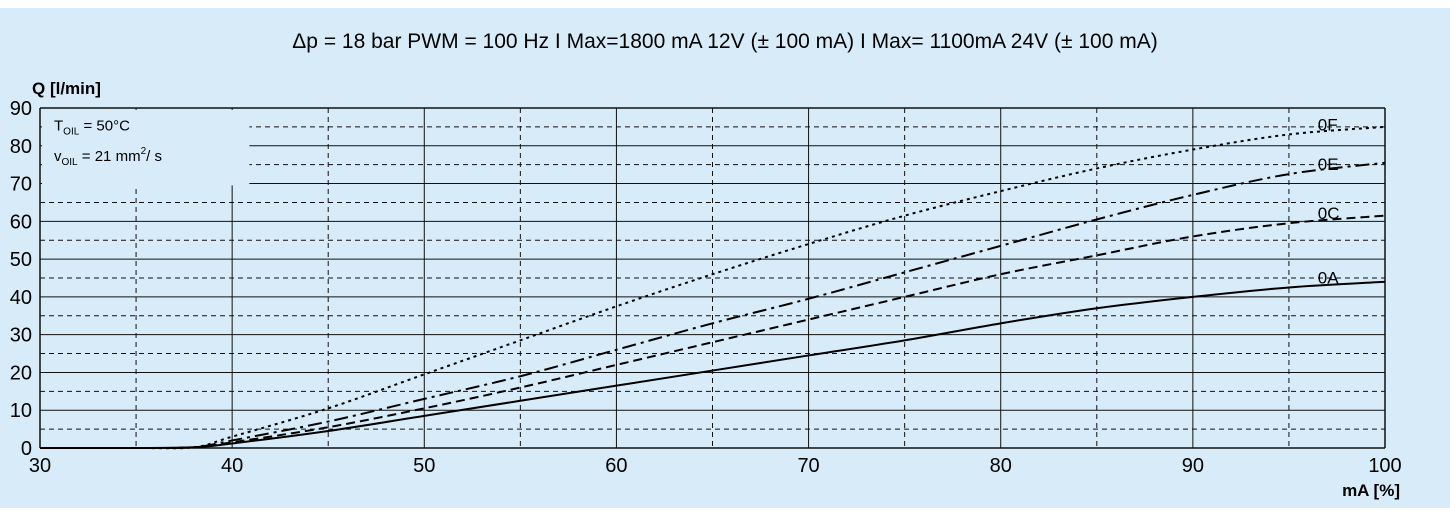  I want to click on series-label-0a: 0A, so click(1328, 277).